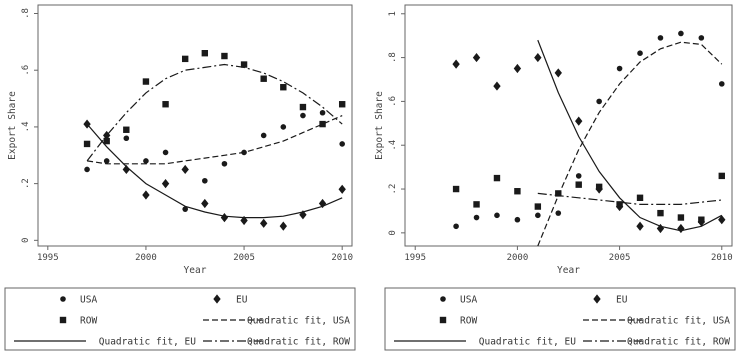  Describe the element at coordinates (393, 232) in the screenshot. I see `y-tick-label: 0` at that location.